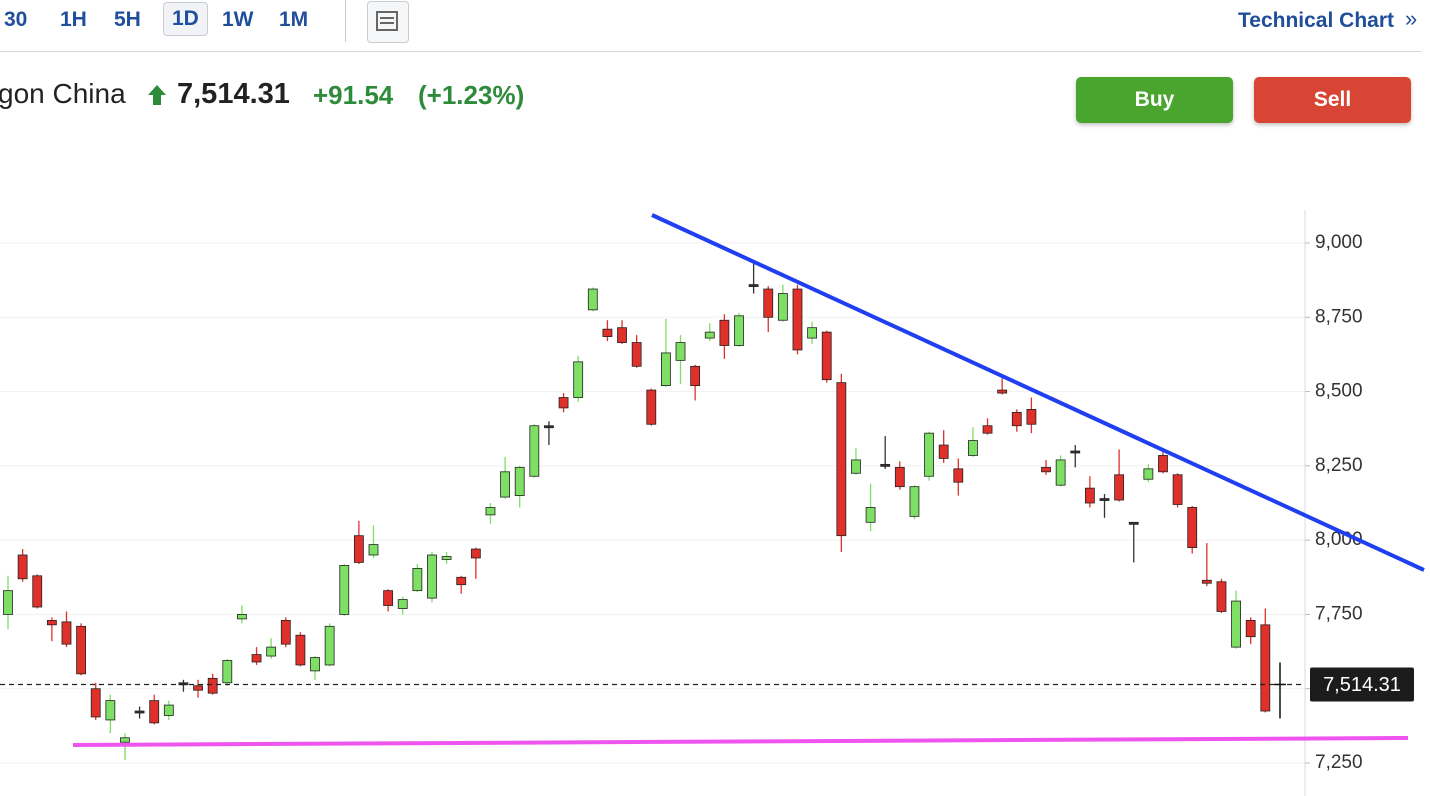 This screenshot has height=796, width=1430. What do you see at coordinates (294, 19) in the screenshot?
I see `timeframe: 1M` at bounding box center [294, 19].